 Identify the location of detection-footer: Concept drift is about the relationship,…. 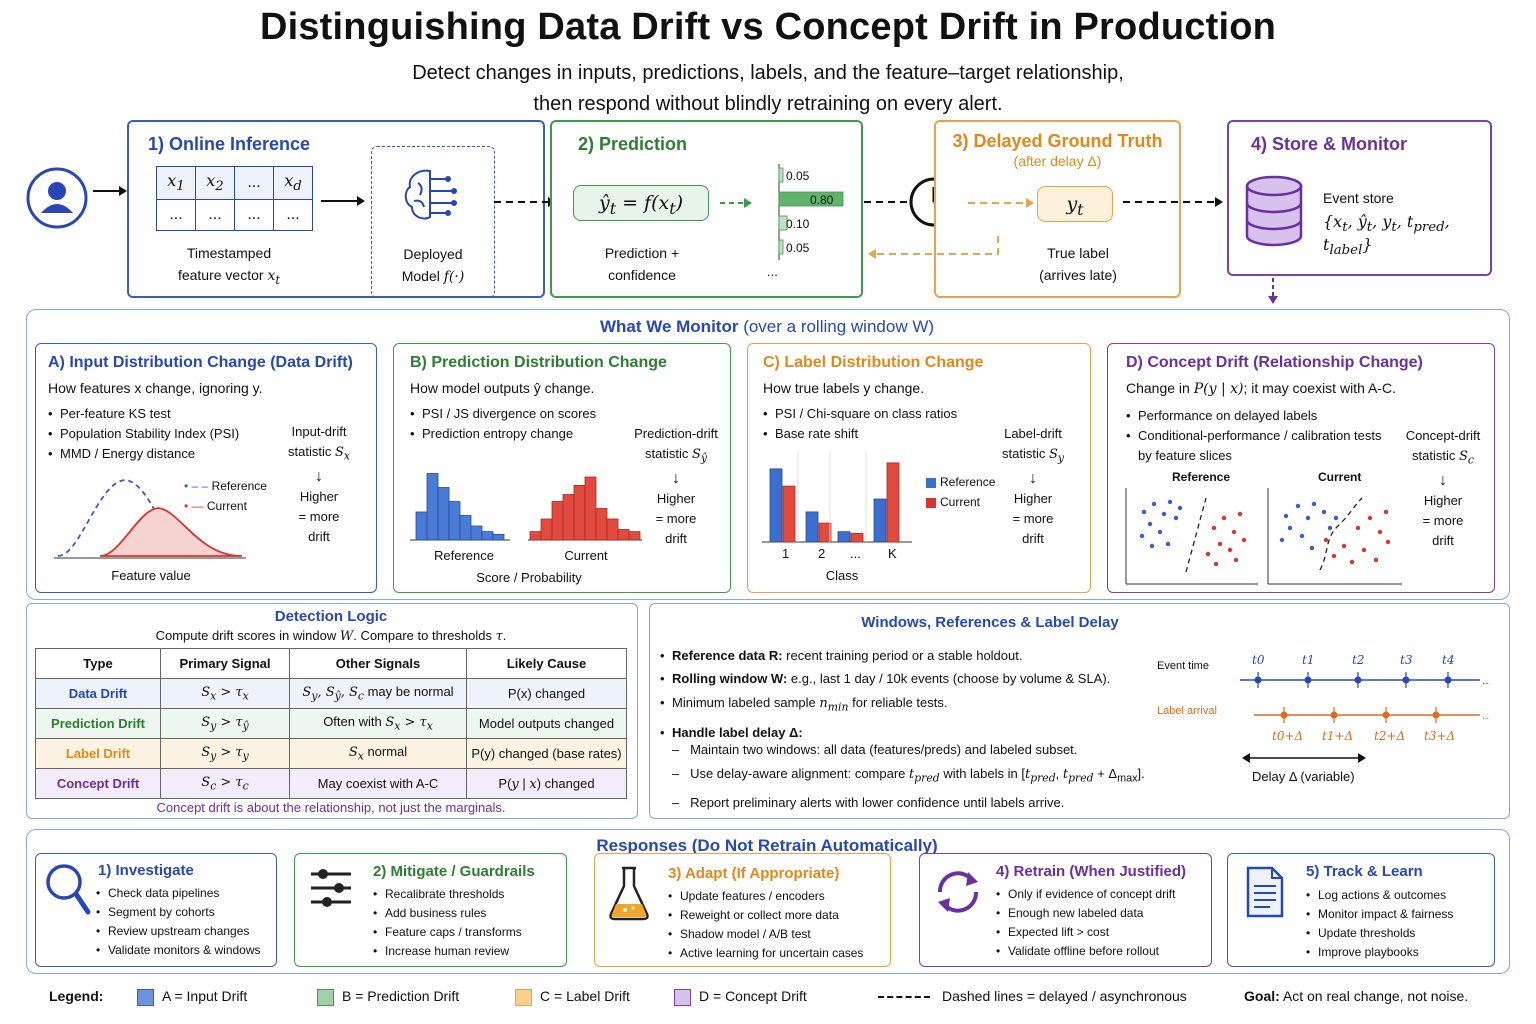
(331, 807).